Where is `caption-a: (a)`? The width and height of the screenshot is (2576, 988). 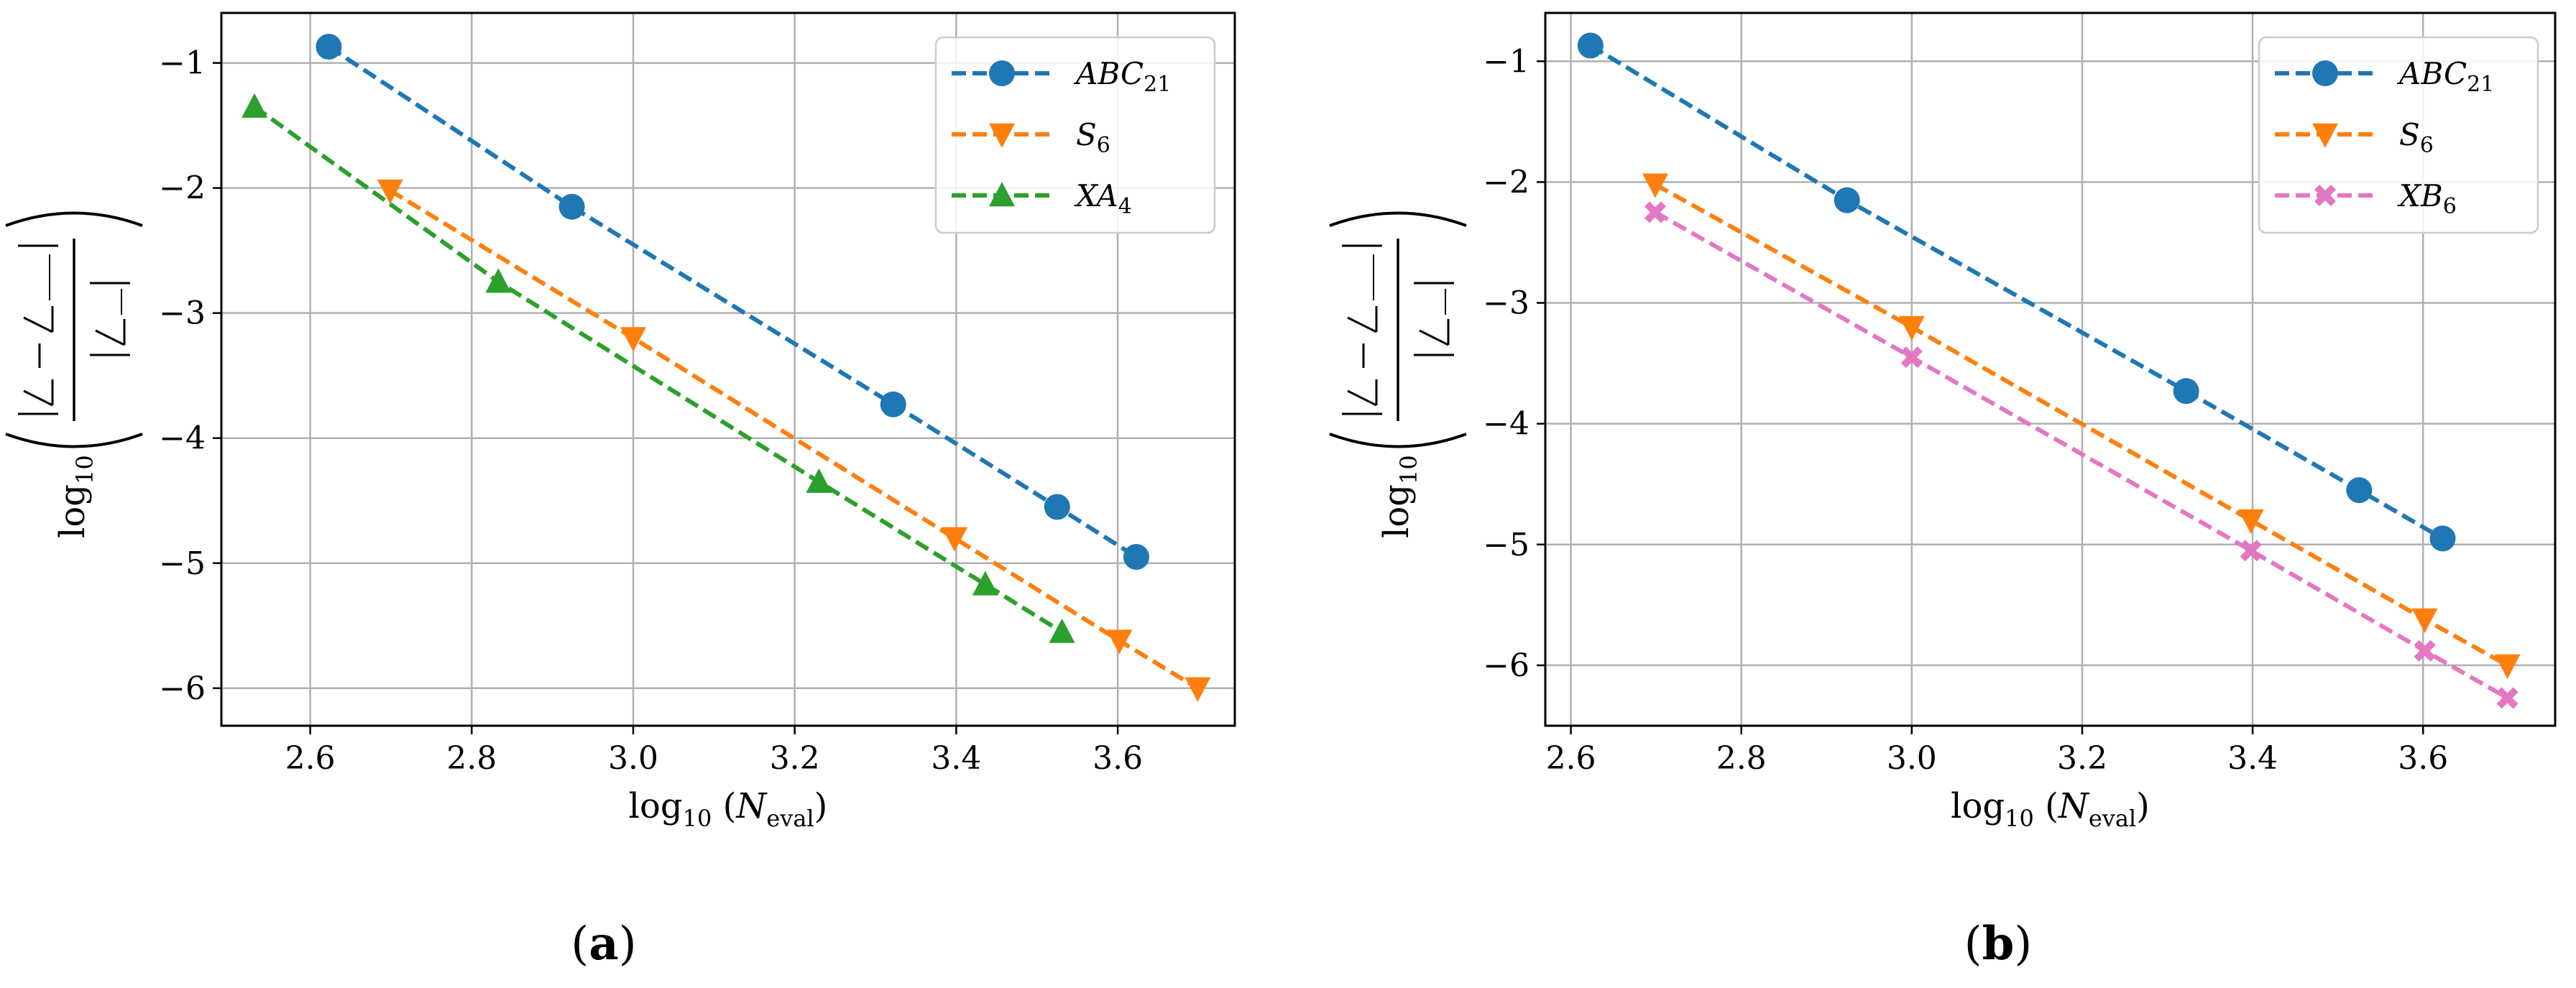 caption-a: (a) is located at coordinates (603, 944).